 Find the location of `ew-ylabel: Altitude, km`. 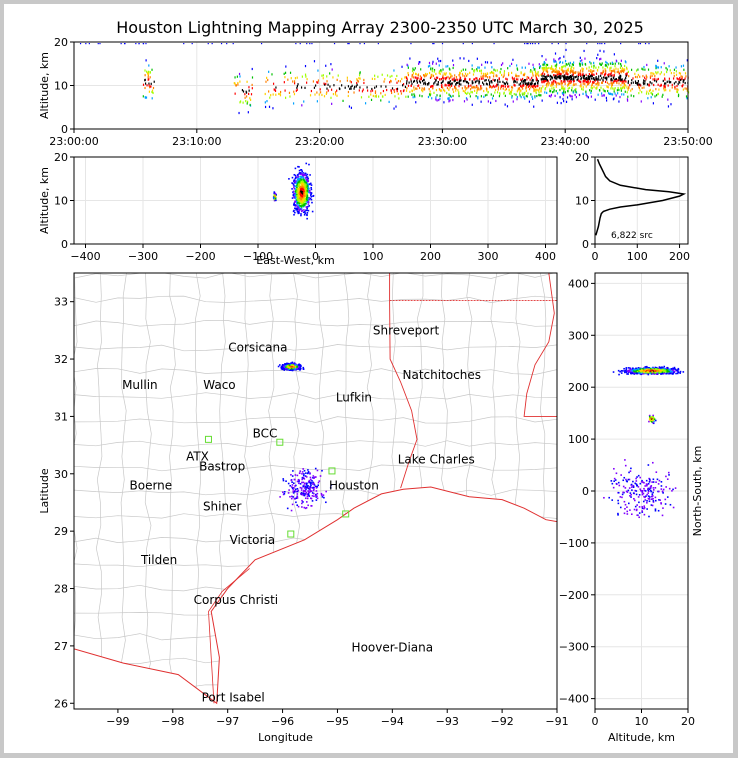

ew-ylabel: Altitude, km is located at coordinates (44, 200).